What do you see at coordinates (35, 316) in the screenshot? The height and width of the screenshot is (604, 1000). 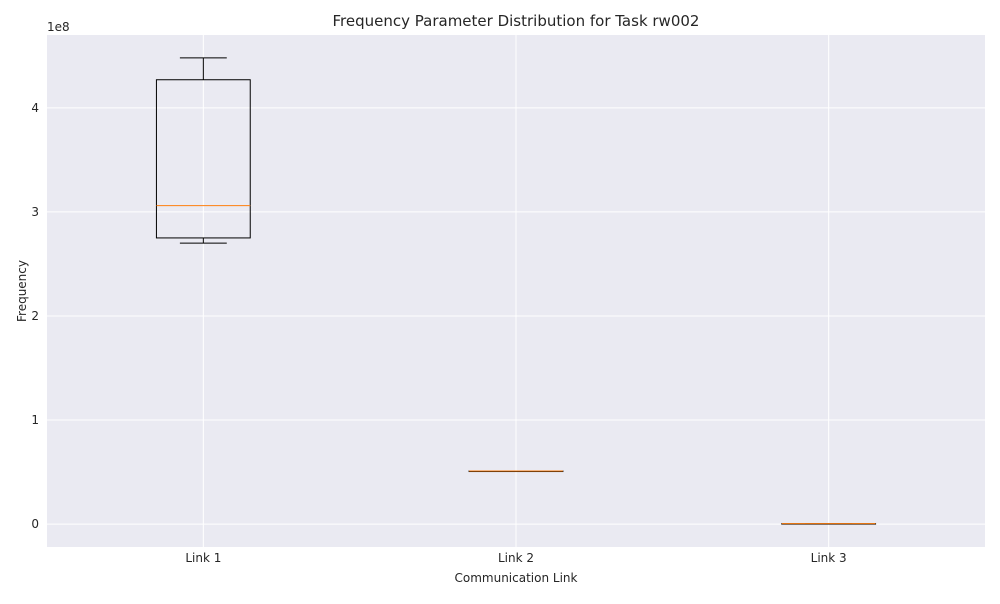 I see `y-tick-label: 2` at bounding box center [35, 316].